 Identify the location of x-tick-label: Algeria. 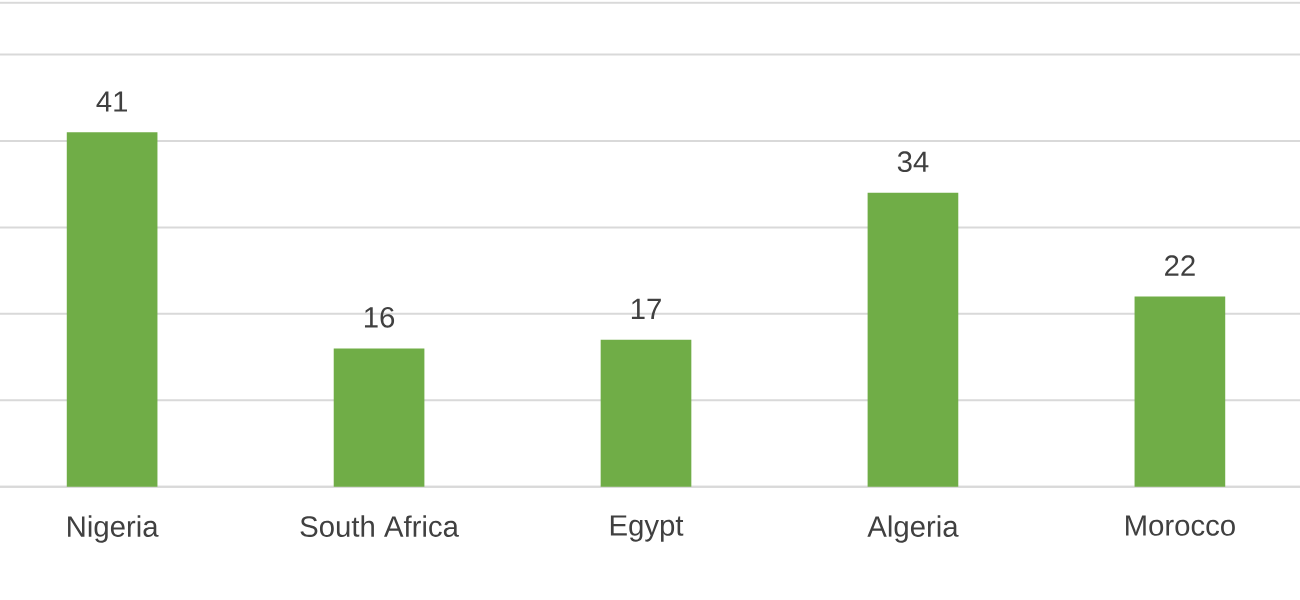
(913, 529).